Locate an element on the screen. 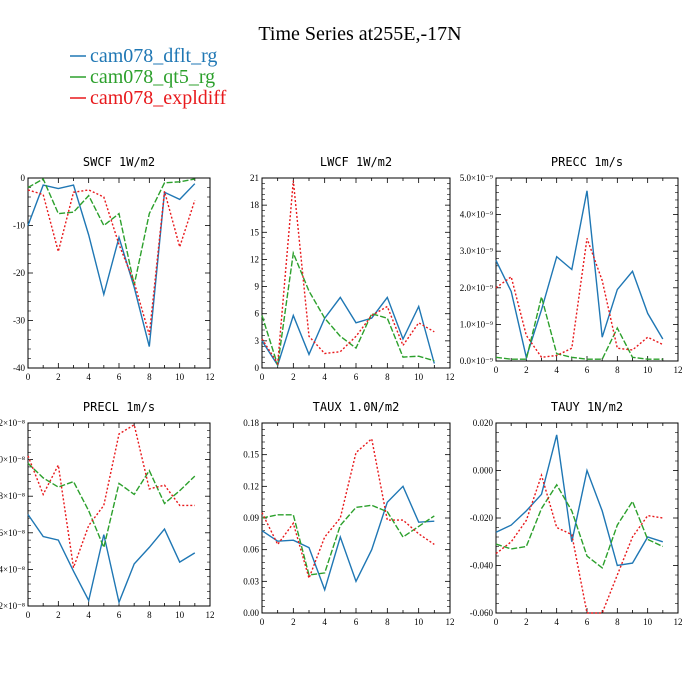 The image size is (700, 700). y-tick-label: -0.040 is located at coordinates (482, 566).